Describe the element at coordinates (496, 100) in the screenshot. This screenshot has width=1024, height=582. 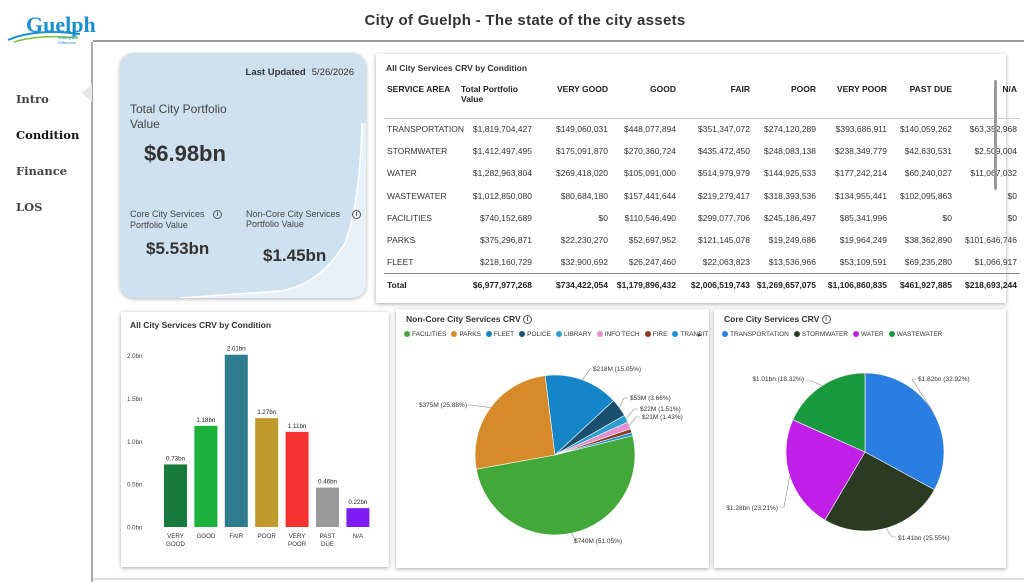
I see `column-header: Total Portfolio Value` at that location.